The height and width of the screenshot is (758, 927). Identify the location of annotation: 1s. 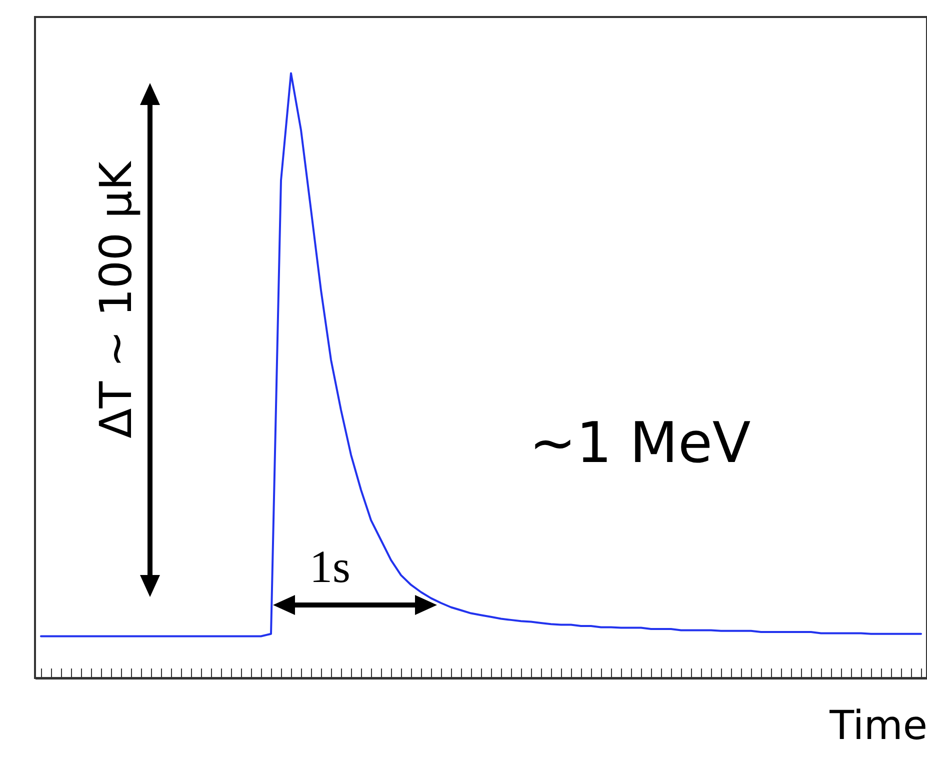
(330, 566).